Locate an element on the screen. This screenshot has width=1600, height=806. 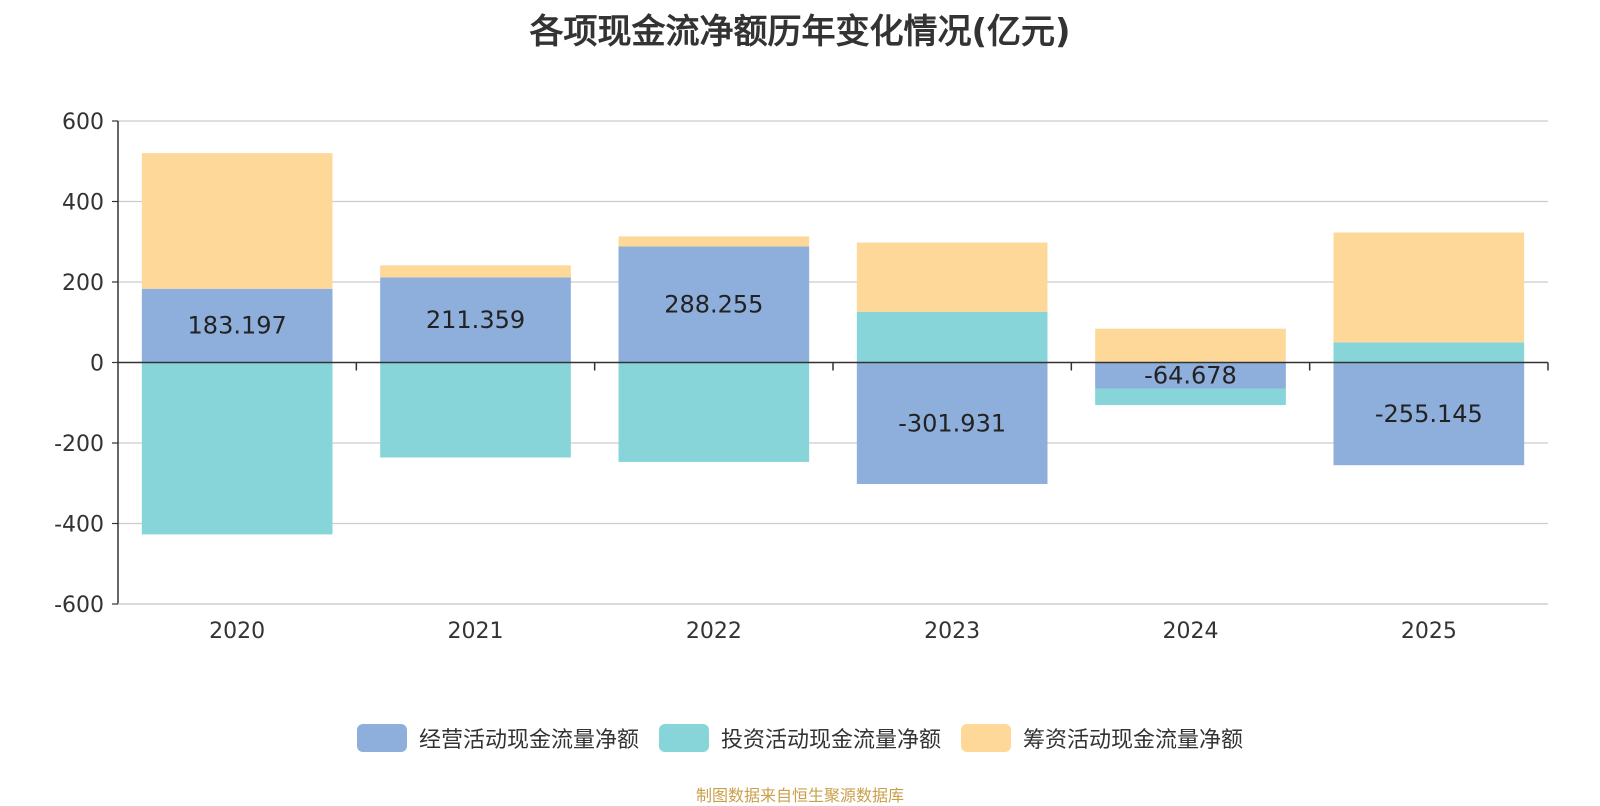
x-tick-label: 2021 is located at coordinates (476, 631).